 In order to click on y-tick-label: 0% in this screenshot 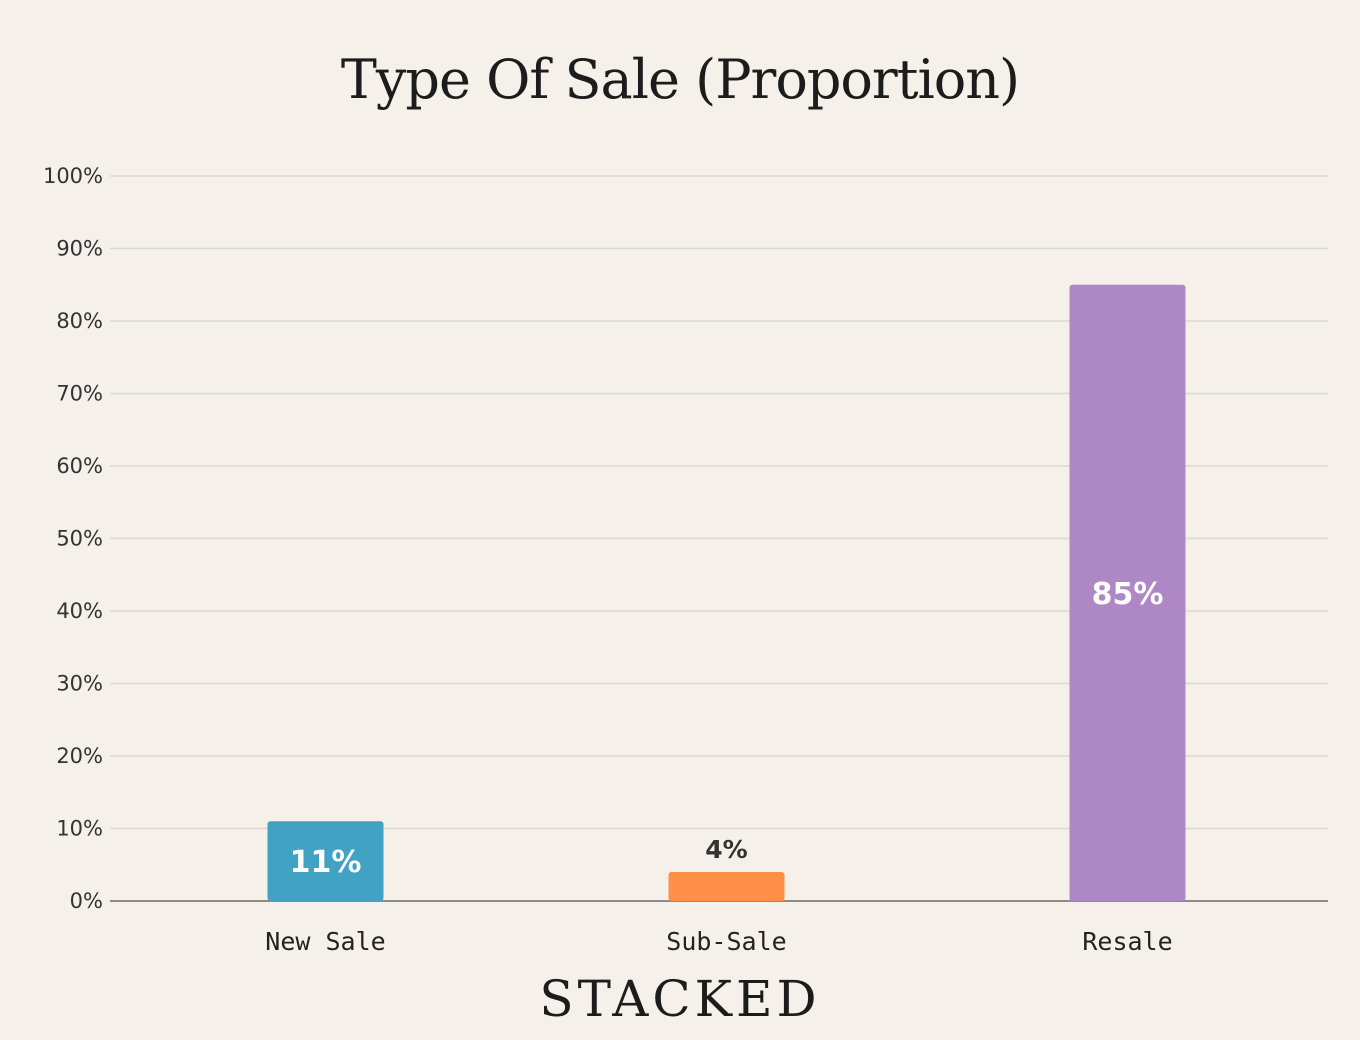, I will do `click(86, 901)`.